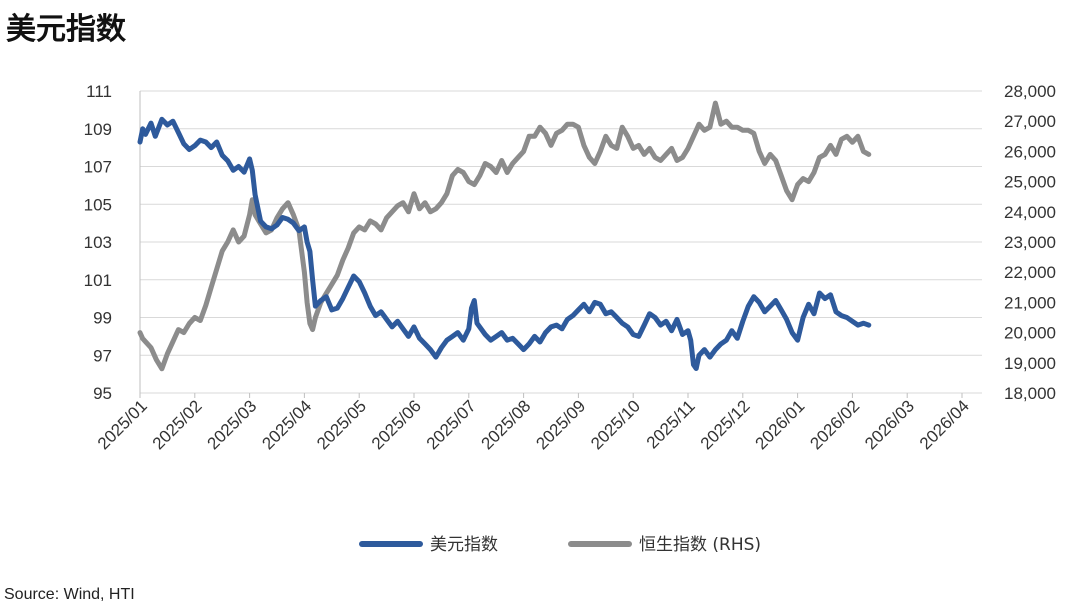 The height and width of the screenshot is (614, 1080). What do you see at coordinates (1030, 302) in the screenshot?
I see `right-tick-label: 21,000` at bounding box center [1030, 302].